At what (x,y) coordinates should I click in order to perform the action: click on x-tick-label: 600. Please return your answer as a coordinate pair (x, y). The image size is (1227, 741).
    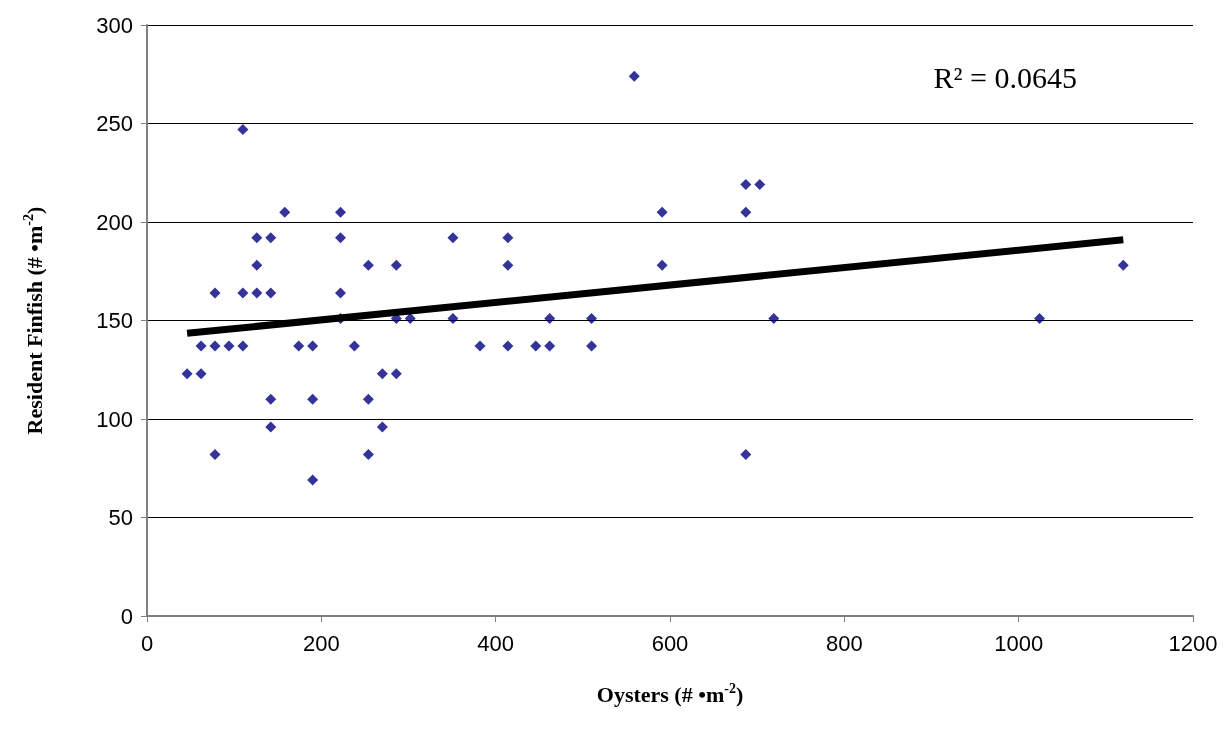
    Looking at the image, I should click on (670, 643).